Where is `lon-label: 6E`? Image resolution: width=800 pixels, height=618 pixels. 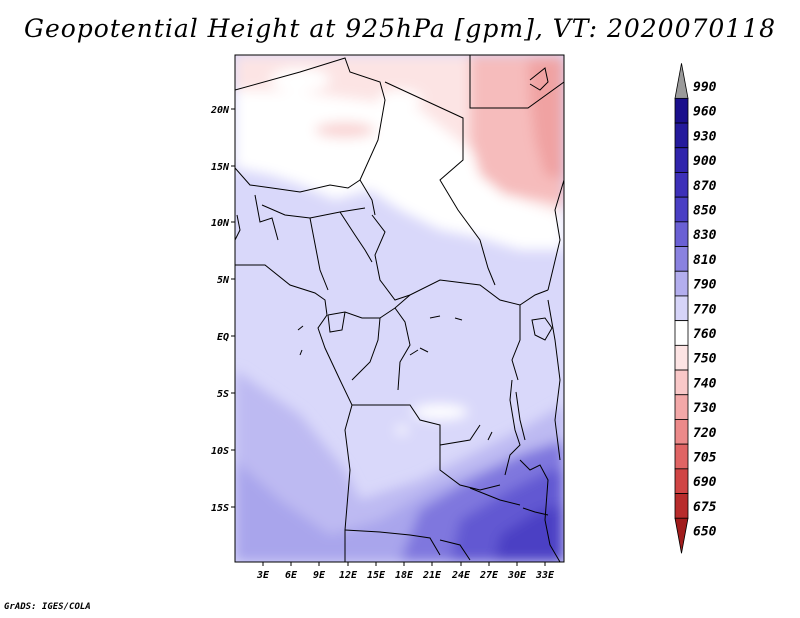 lon-label: 6E is located at coordinates (291, 575).